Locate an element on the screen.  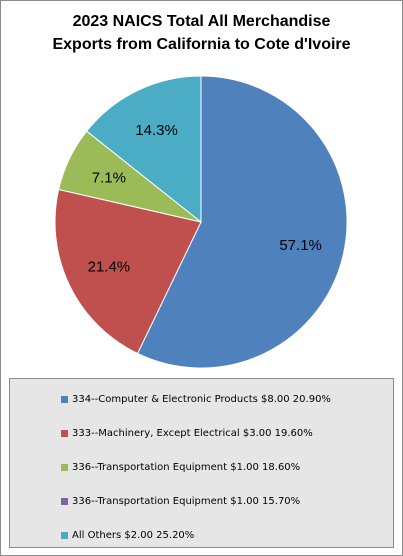
pie-slice-label-0: 57.1% is located at coordinates (300, 245).